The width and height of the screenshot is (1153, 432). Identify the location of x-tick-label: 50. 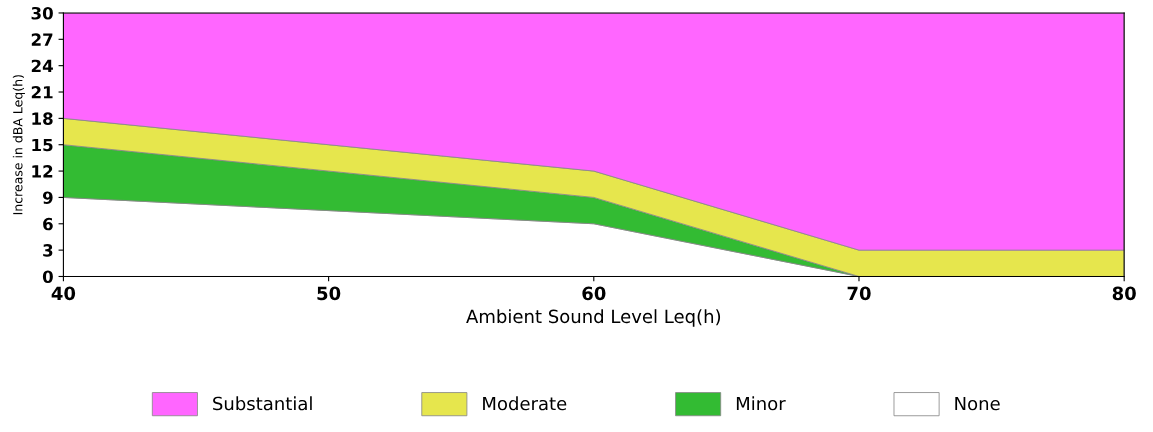
(329, 293).